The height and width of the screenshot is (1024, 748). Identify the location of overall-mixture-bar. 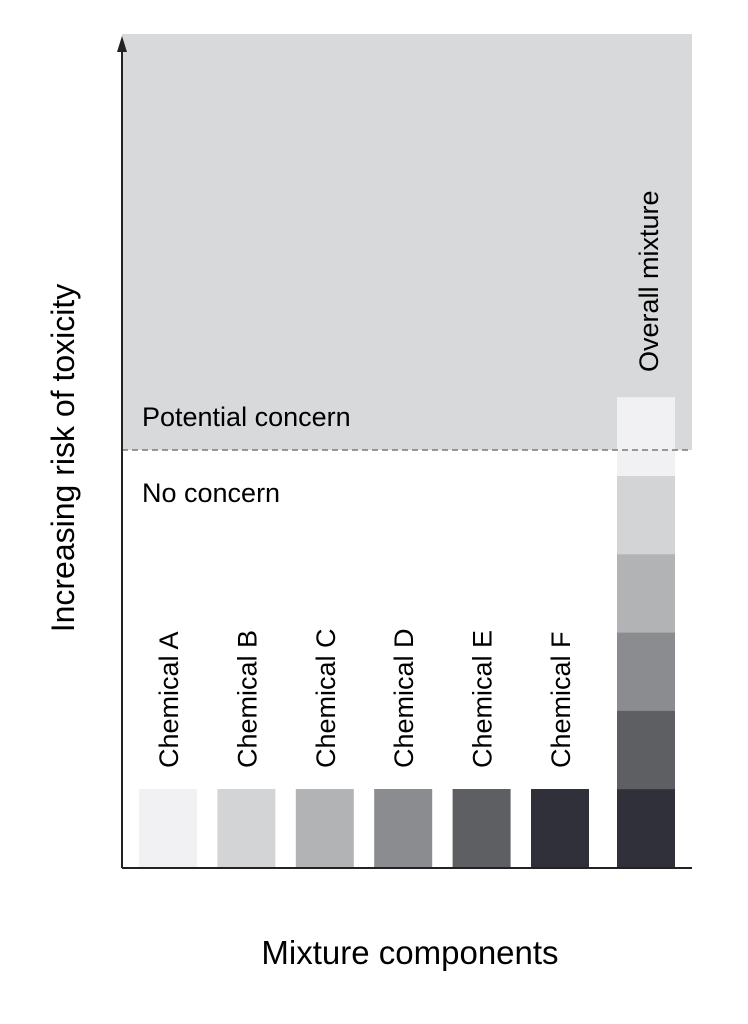
(646, 632).